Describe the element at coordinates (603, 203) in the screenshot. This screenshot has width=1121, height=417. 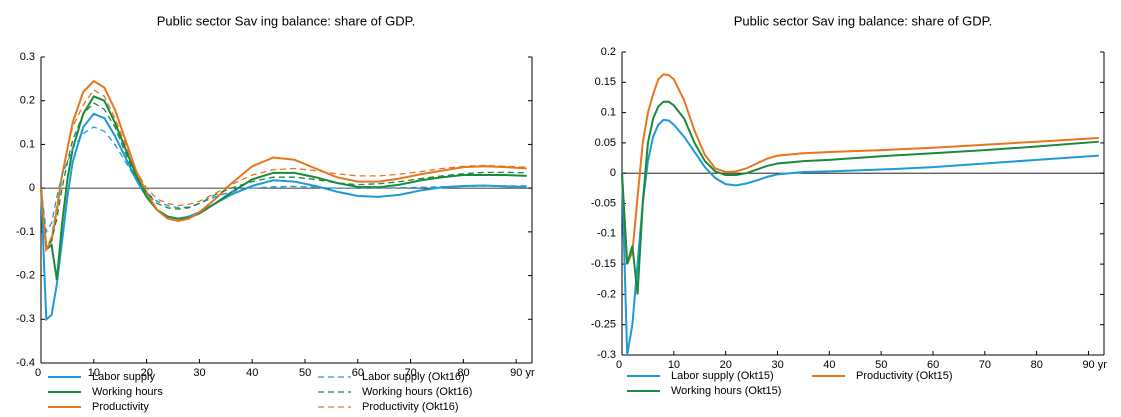
I see `y-tick-label: -0.05` at that location.